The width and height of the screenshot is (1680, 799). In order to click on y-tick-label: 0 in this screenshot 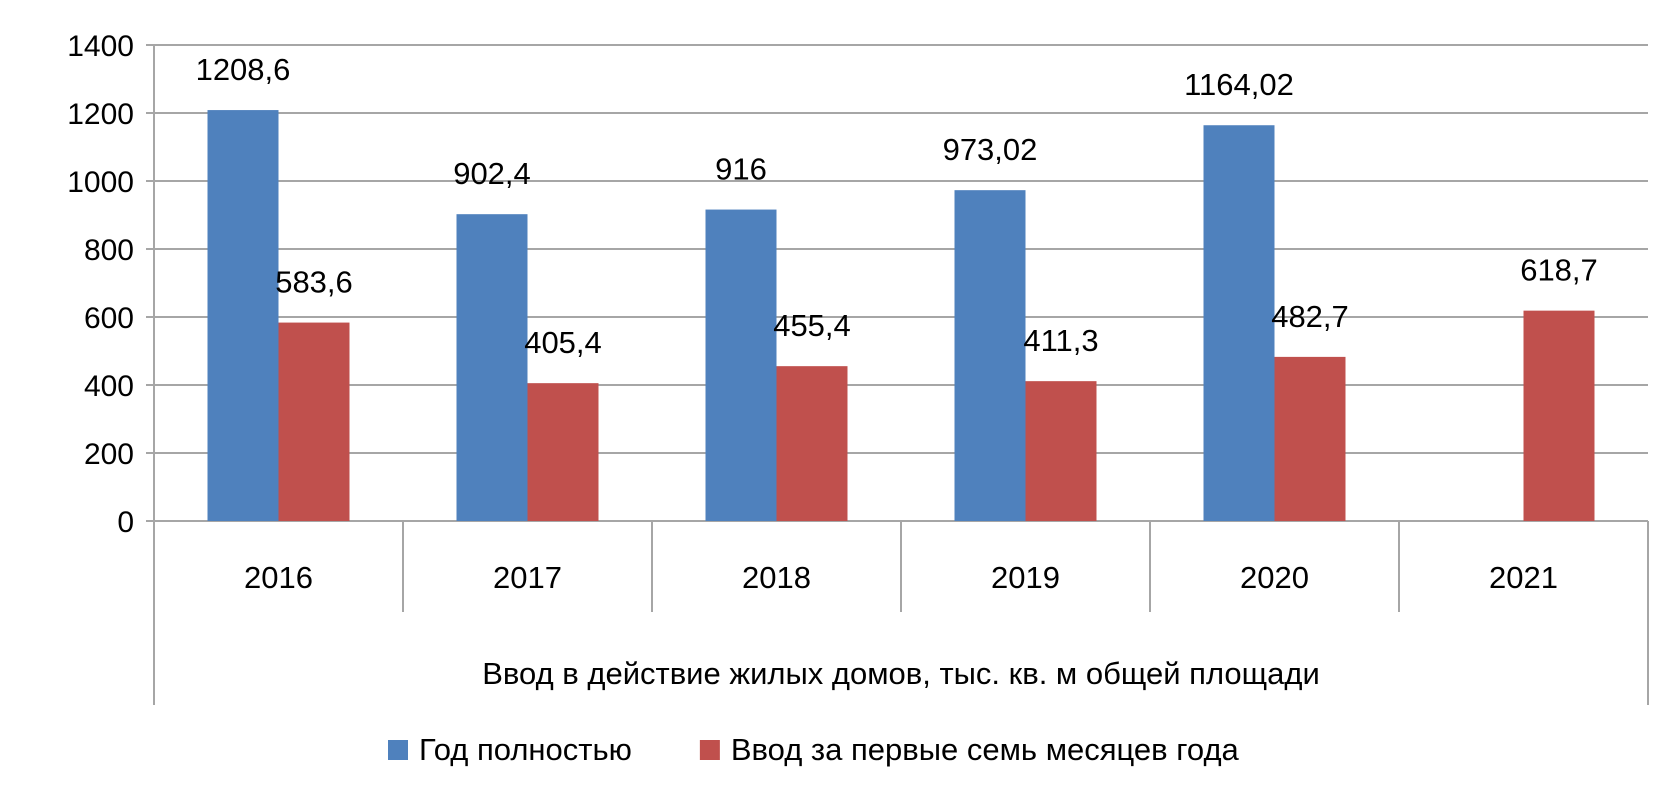, I will do `click(125, 522)`.